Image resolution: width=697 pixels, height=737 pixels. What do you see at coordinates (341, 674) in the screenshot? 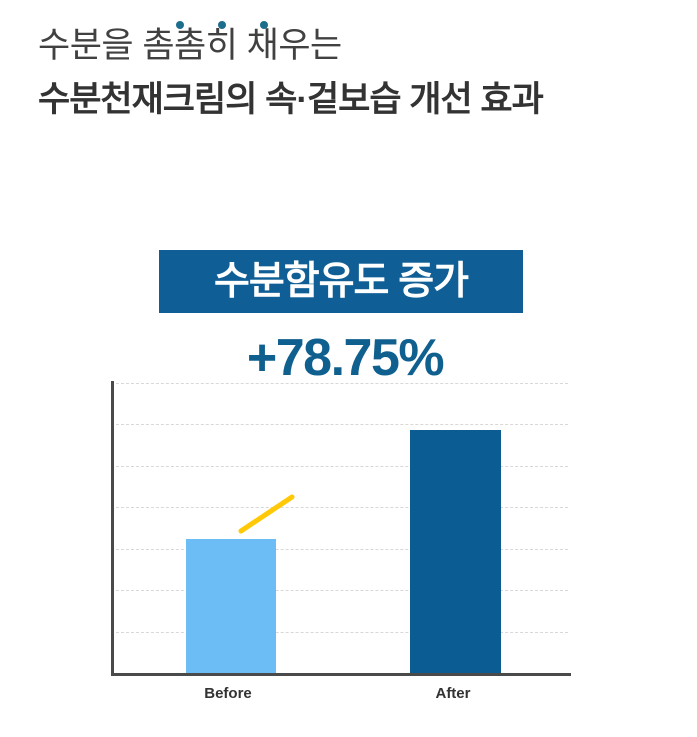
I see `chart-x-axis` at bounding box center [341, 674].